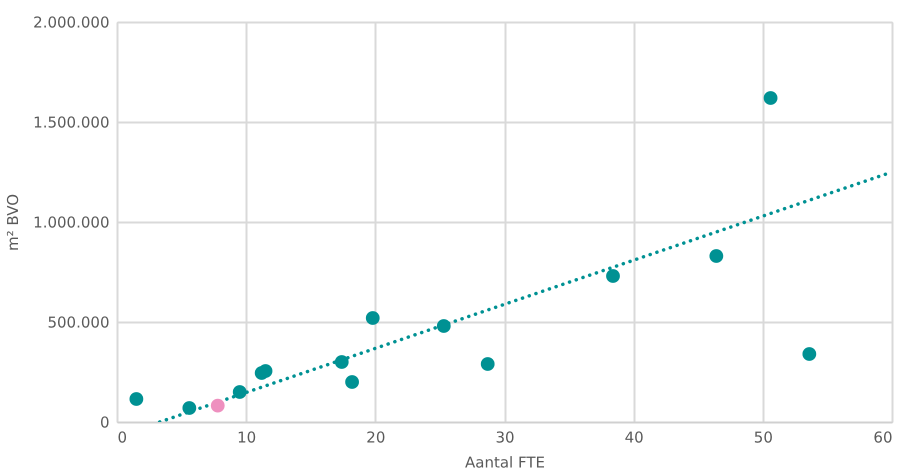 The image size is (907, 475). What do you see at coordinates (71, 223) in the screenshot?
I see `y-tick-label: 1.000.000` at bounding box center [71, 223].